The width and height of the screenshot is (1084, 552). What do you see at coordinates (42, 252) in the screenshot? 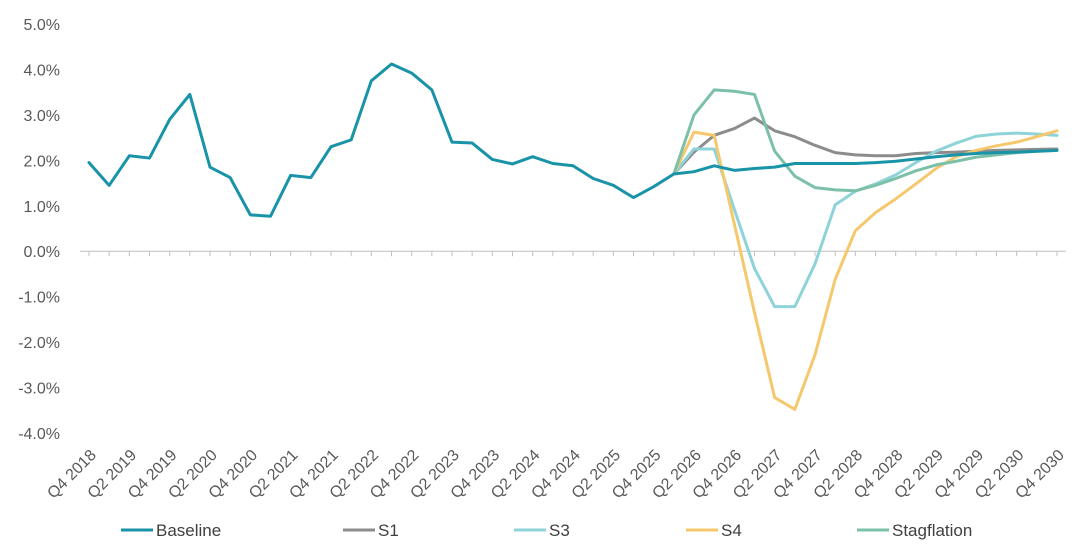
I see `y-tick-label: 0.0%` at bounding box center [42, 252].